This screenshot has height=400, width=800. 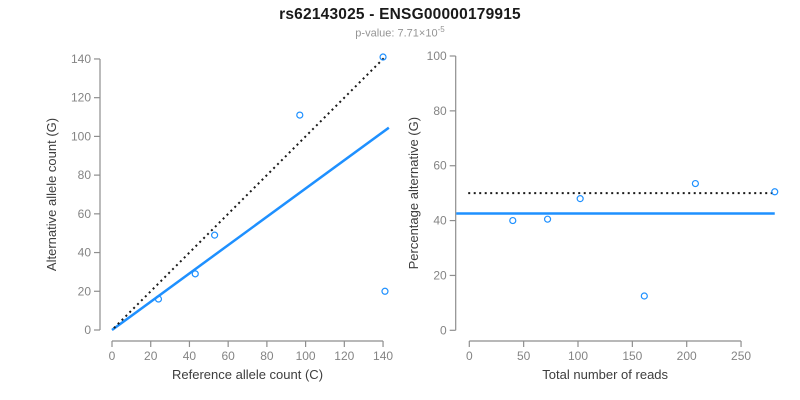 What do you see at coordinates (267, 356) in the screenshot?
I see `x-tick-label: 80` at bounding box center [267, 356].